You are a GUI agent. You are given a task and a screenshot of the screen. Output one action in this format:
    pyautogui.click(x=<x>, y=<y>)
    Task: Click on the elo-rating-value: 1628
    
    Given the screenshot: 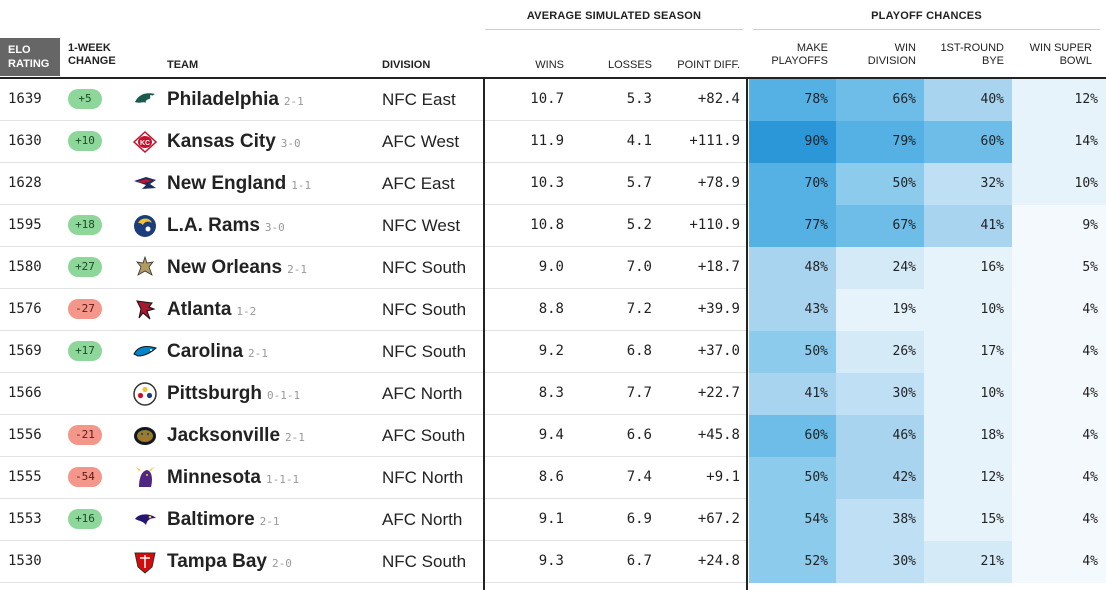 What is the action you would take?
    pyautogui.click(x=25, y=183)
    